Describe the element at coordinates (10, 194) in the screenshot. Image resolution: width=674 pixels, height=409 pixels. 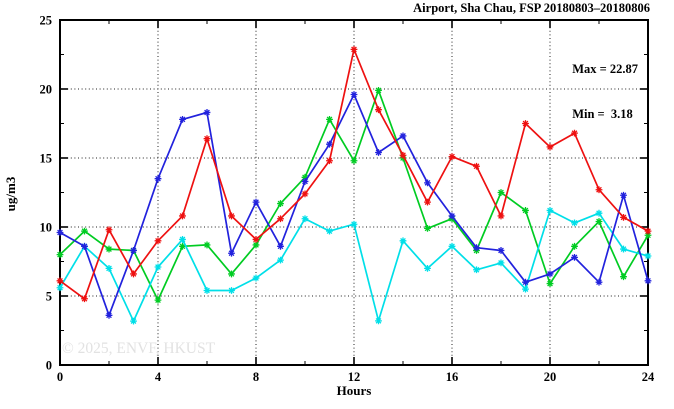
I see `y-axis-label: ug/m3` at that location.